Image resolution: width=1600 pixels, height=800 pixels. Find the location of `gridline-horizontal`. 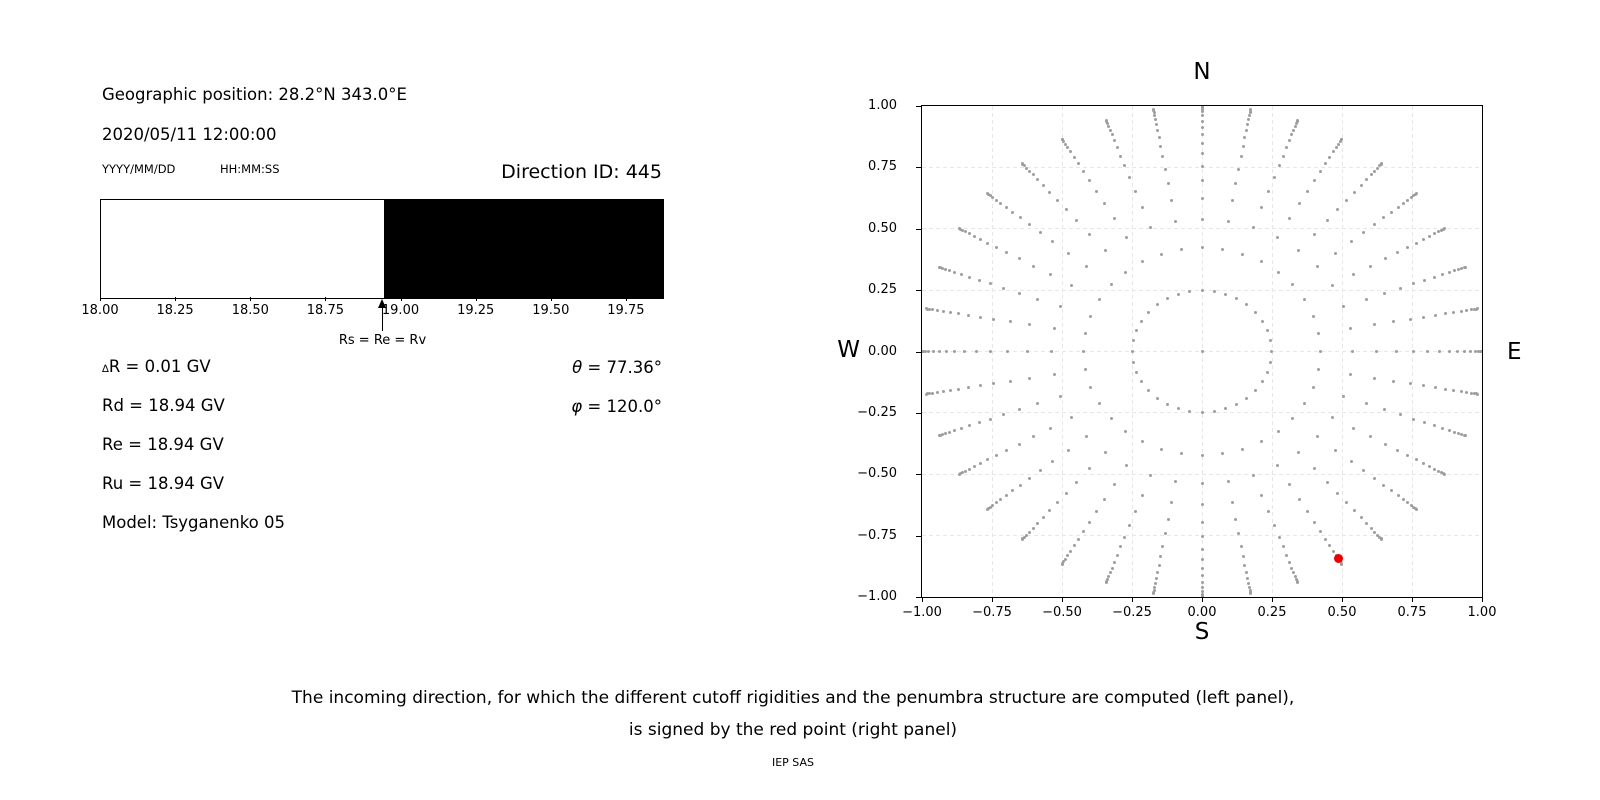

gridline-horizontal is located at coordinates (1202, 229).